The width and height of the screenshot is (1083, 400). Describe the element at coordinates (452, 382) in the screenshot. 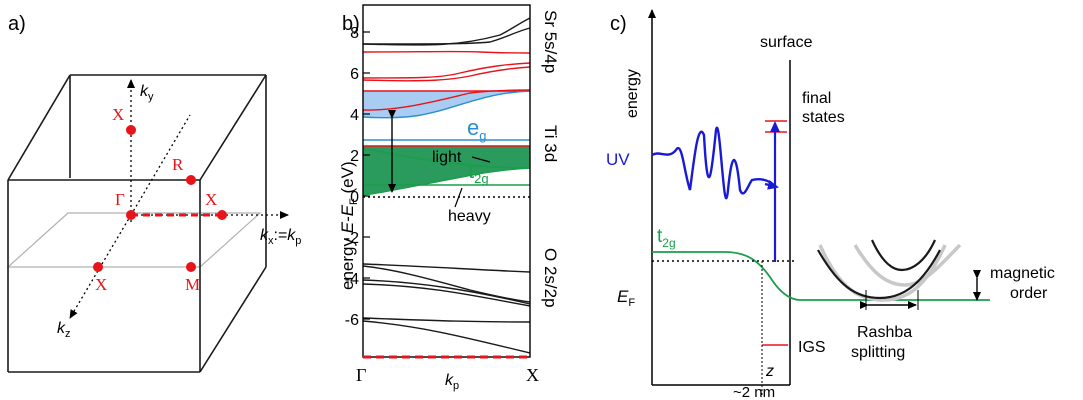

I see `x-label-kp: kp` at that location.